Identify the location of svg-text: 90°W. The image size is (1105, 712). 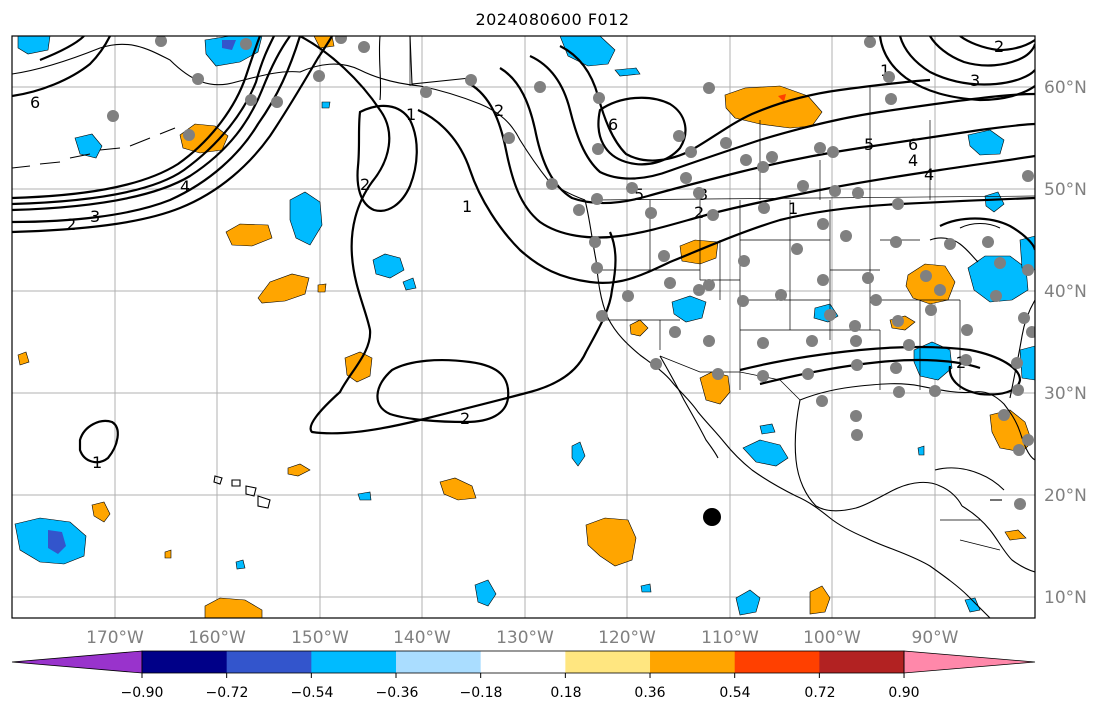
(935, 638).